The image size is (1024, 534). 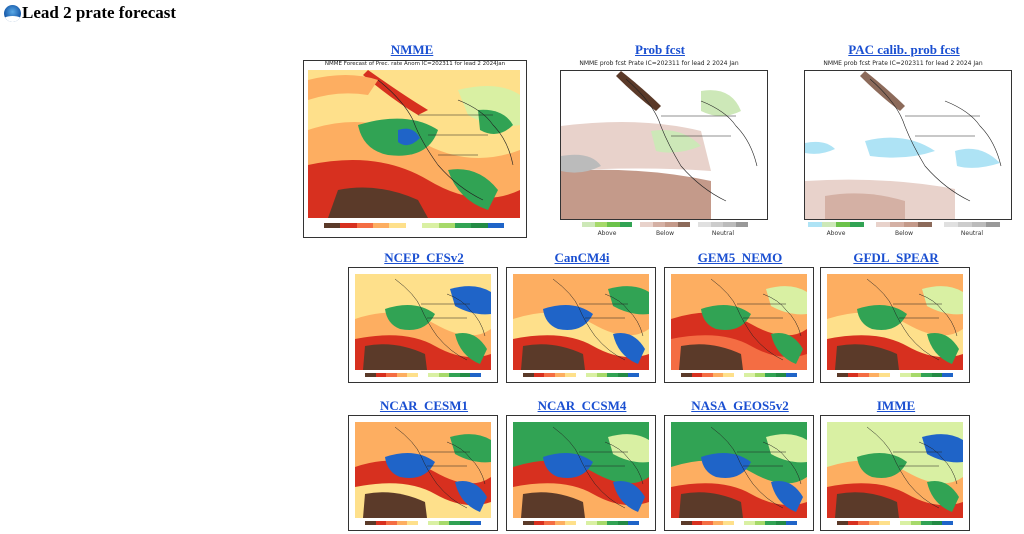 I want to click on can-map, so click(x=581, y=325).